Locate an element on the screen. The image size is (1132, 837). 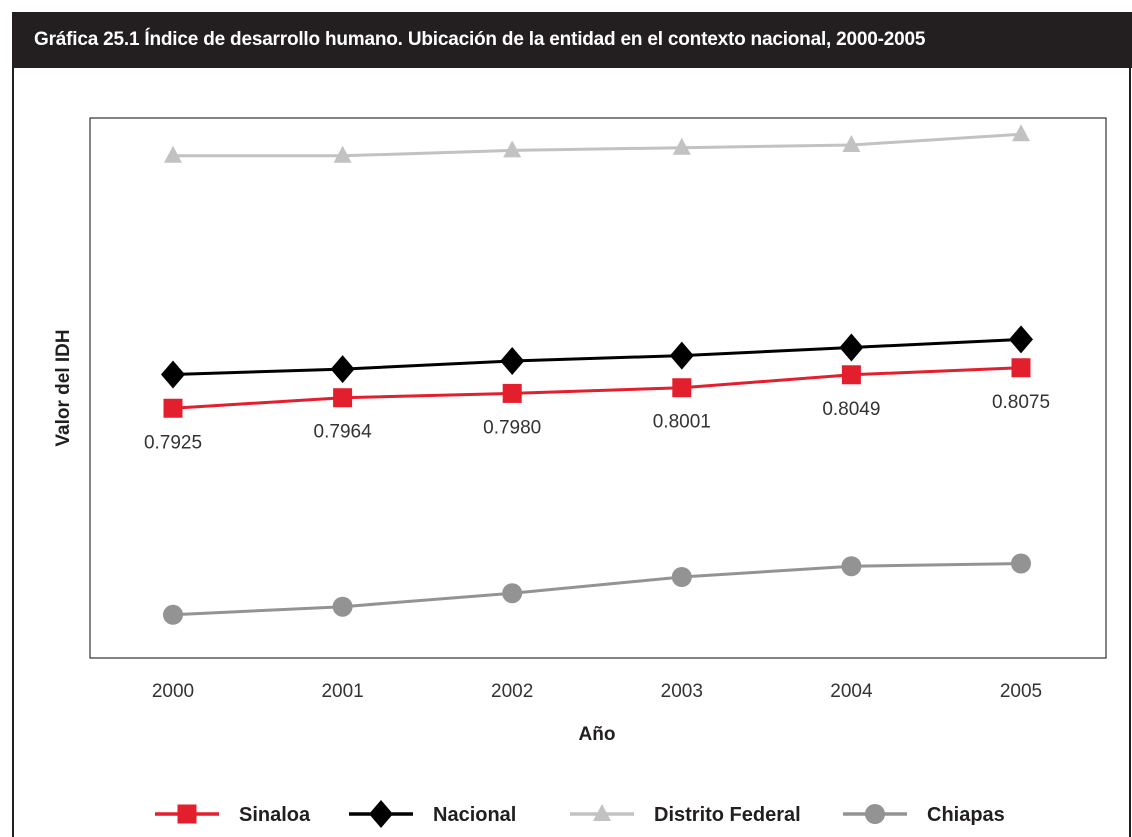
frame-right-border is located at coordinates (1130, 452).